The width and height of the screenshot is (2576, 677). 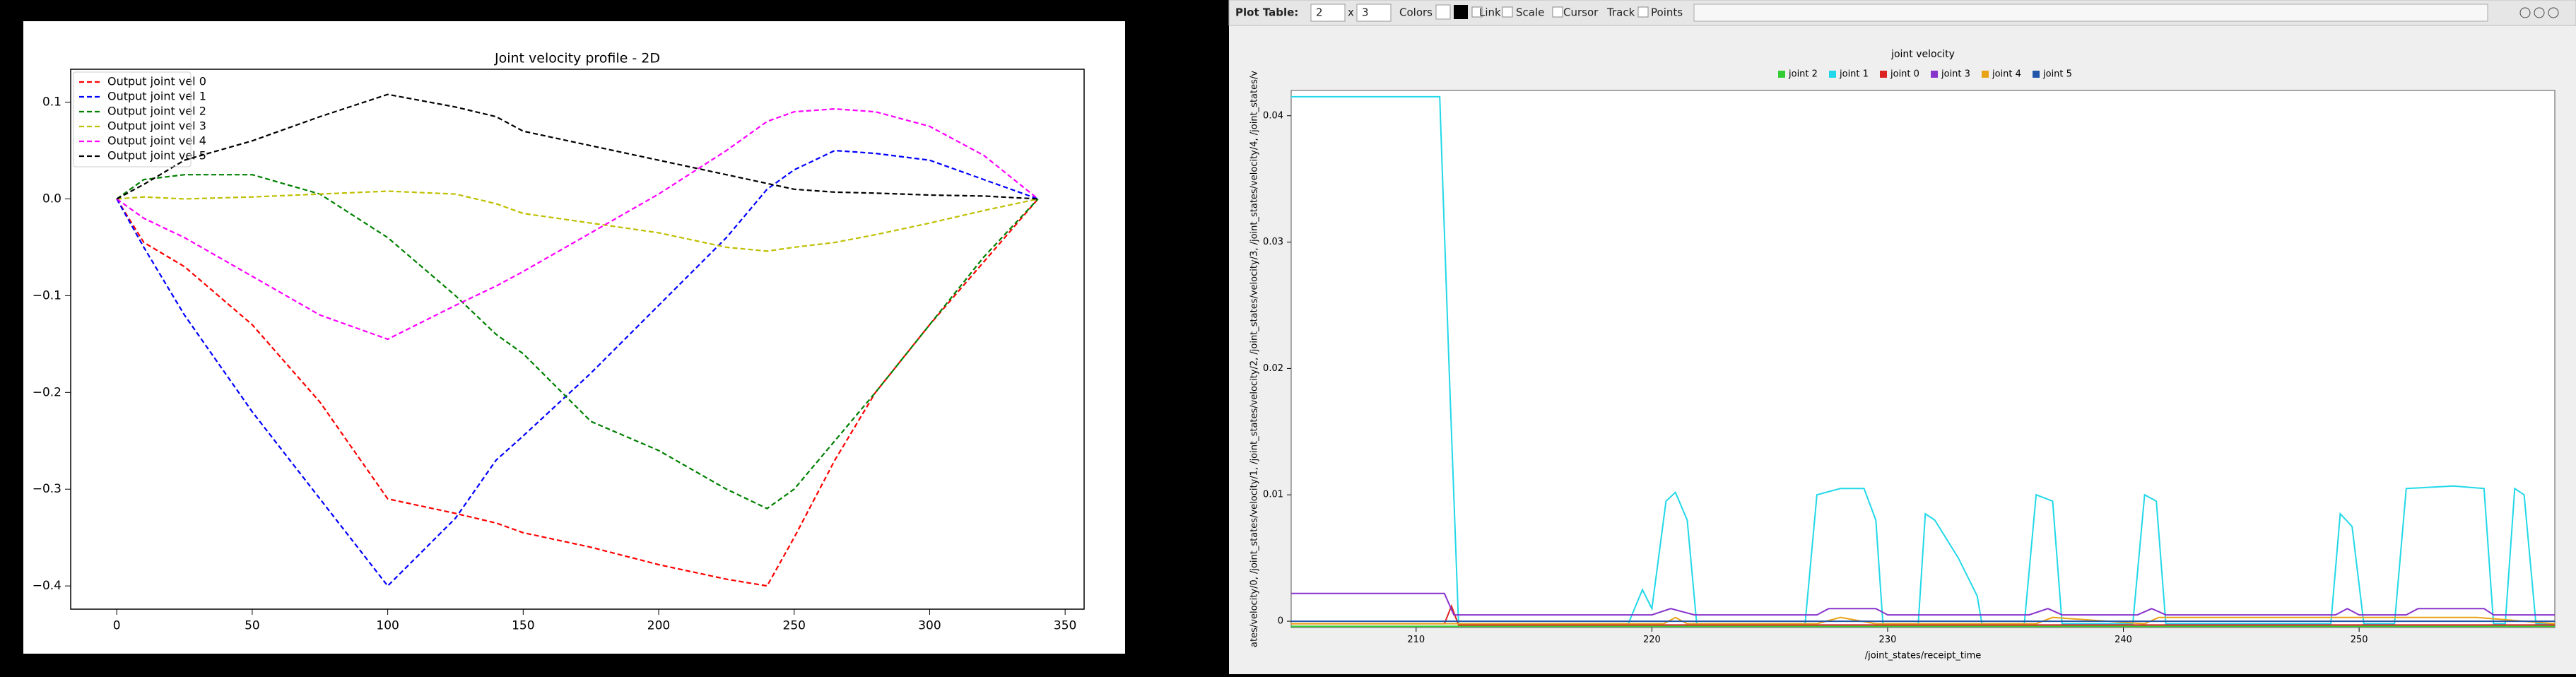 I want to click on topic-field, so click(x=2090, y=13).